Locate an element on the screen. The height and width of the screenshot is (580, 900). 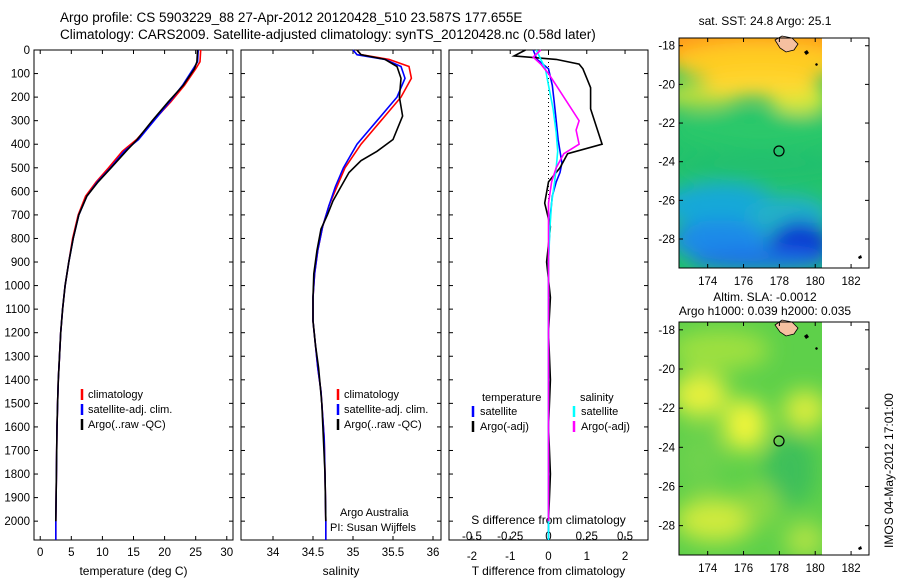
ytick-label: 1100 is located at coordinates (17, 310).